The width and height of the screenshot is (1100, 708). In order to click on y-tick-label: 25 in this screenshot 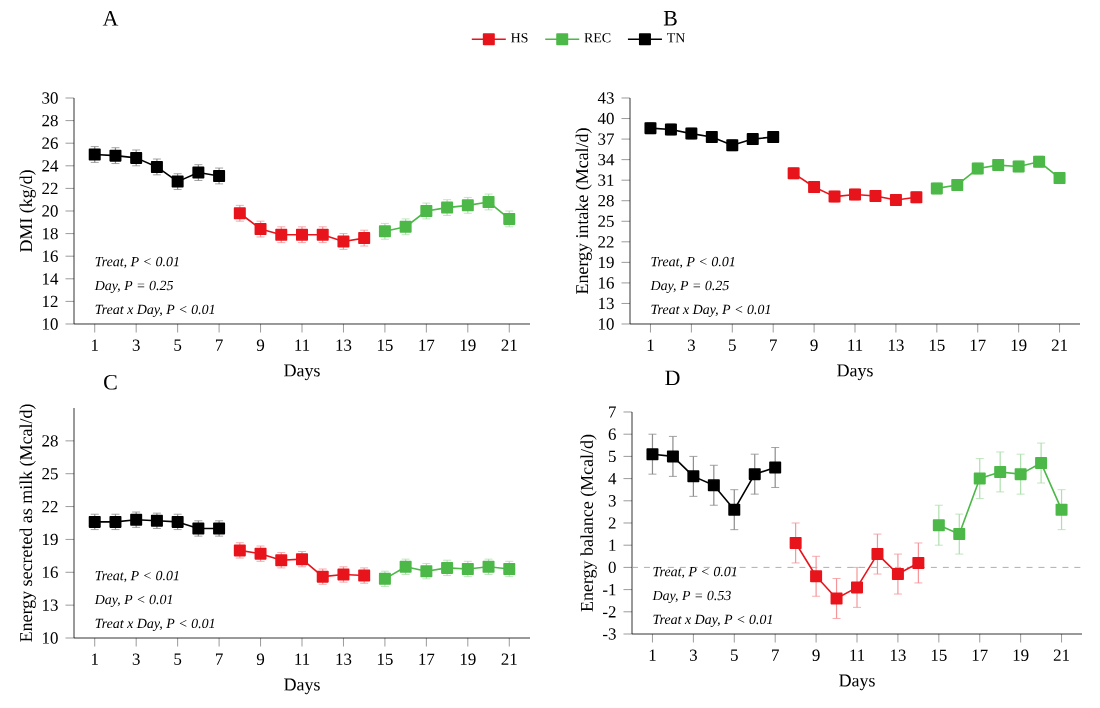, I will do `click(50, 474)`.